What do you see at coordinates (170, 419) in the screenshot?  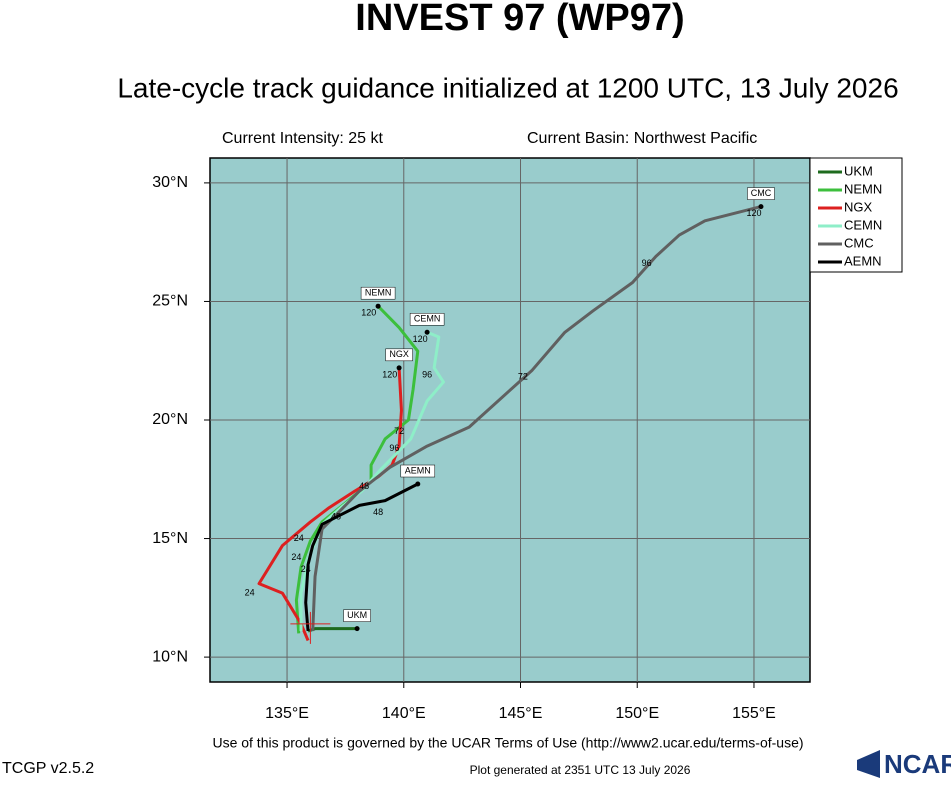 I see `y-tick-label: 20°N` at bounding box center [170, 419].